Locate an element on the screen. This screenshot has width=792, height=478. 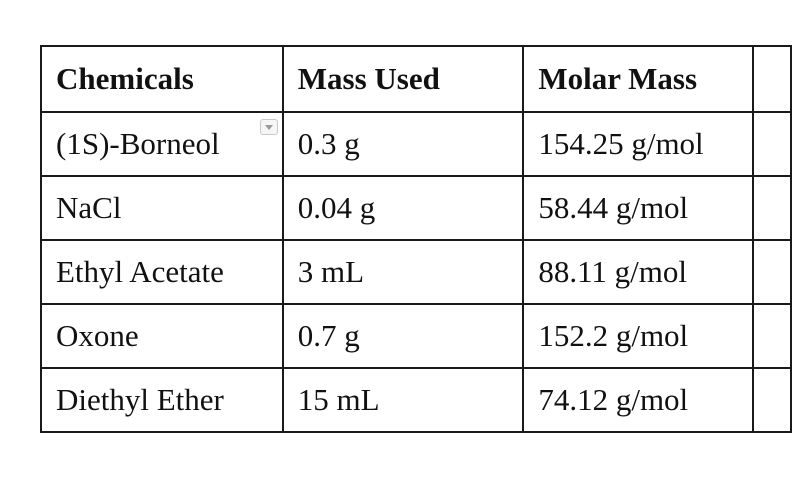
column-header-extra is located at coordinates (771, 79).